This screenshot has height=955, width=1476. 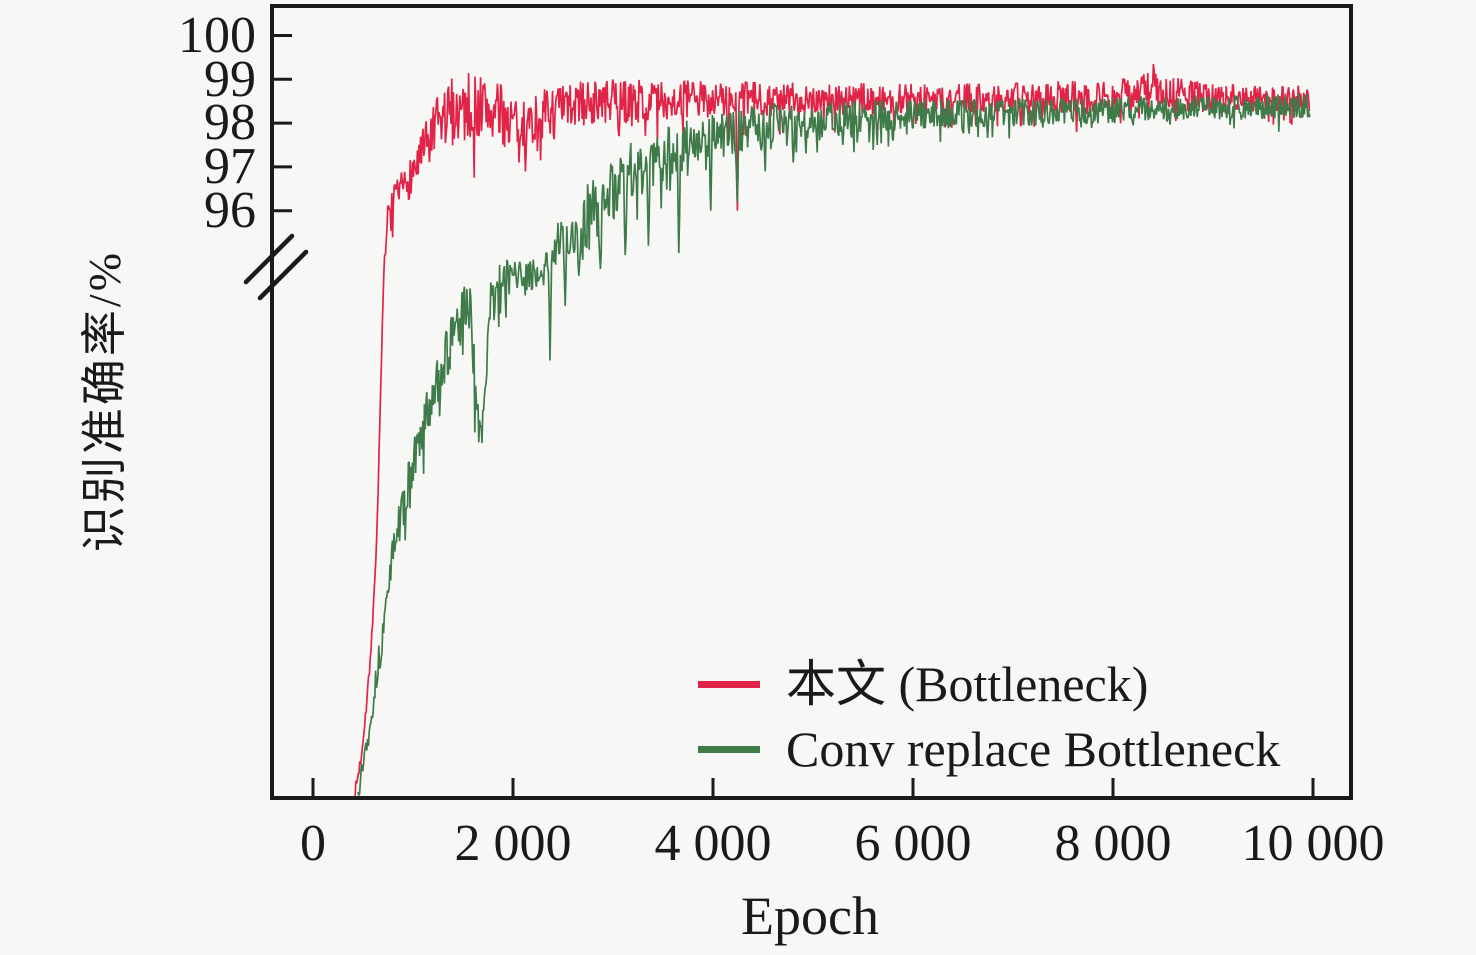 I want to click on y-tick-label-99: 99, so click(x=230, y=79).